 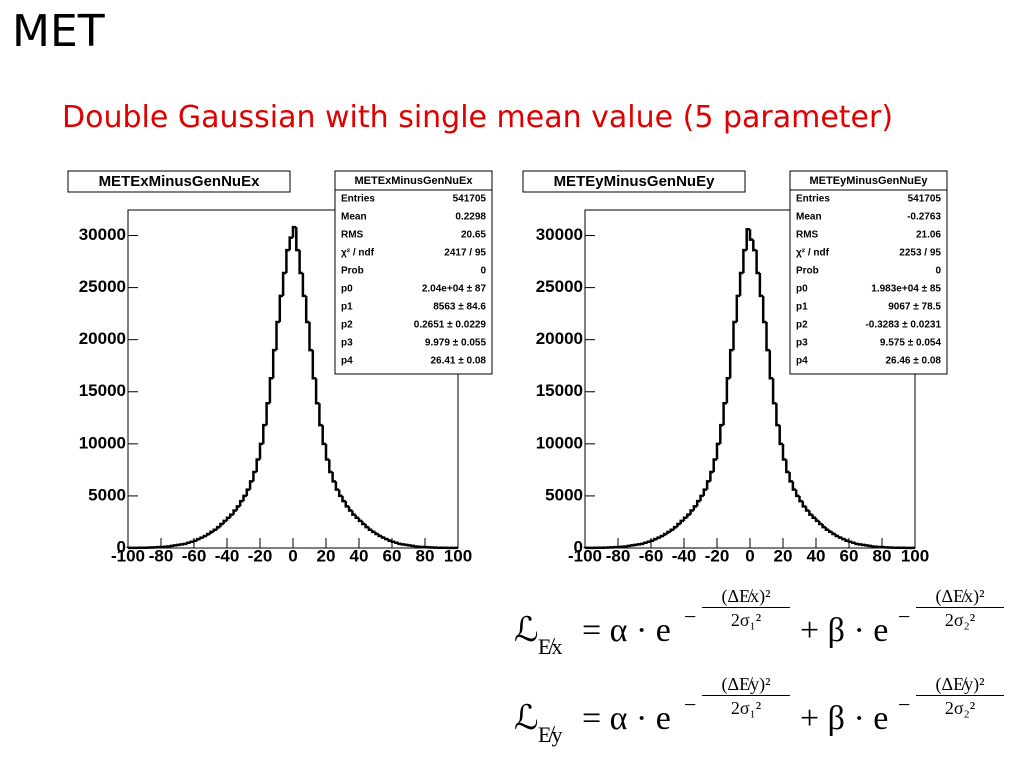 I want to click on stats-label: RMS, so click(x=352, y=235).